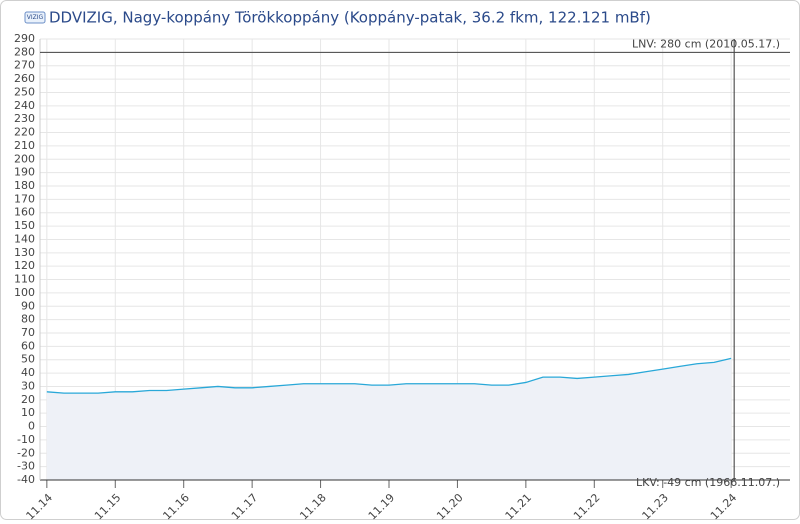 The width and height of the screenshot is (800, 524). What do you see at coordinates (24, 225) in the screenshot?
I see `y-tick-label: 150` at bounding box center [24, 225].